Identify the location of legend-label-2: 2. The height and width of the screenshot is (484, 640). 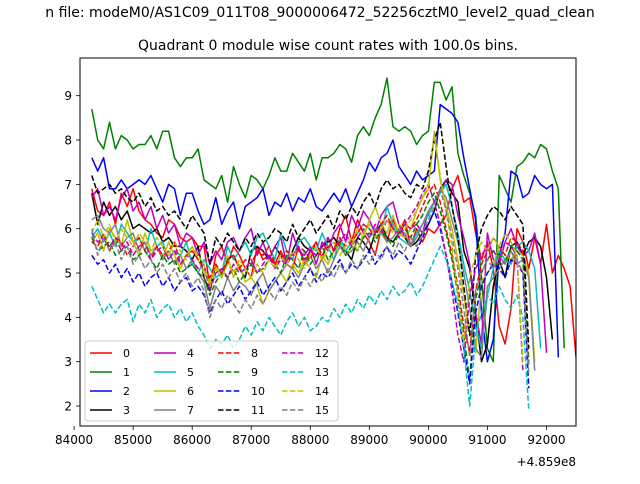
(126, 391).